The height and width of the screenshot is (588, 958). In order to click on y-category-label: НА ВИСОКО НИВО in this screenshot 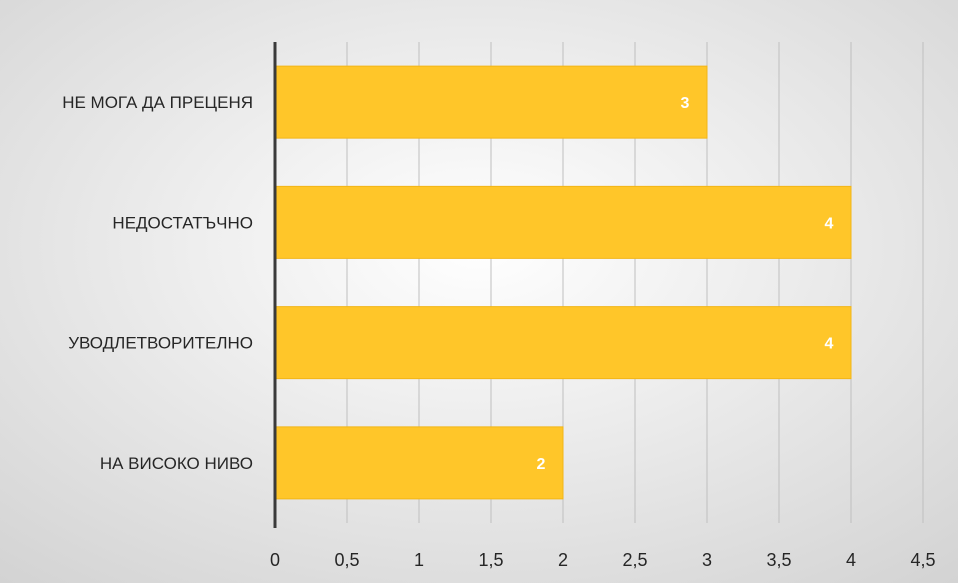, I will do `click(176, 463)`.